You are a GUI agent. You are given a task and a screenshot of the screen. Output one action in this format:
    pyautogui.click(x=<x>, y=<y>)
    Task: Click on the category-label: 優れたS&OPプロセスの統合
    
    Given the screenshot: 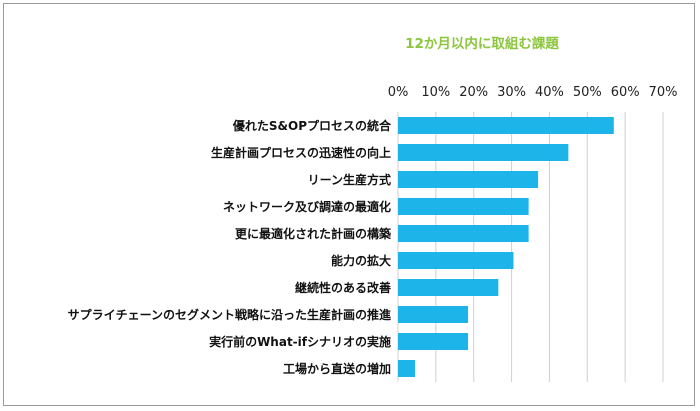 What is the action you would take?
    pyautogui.click(x=312, y=125)
    